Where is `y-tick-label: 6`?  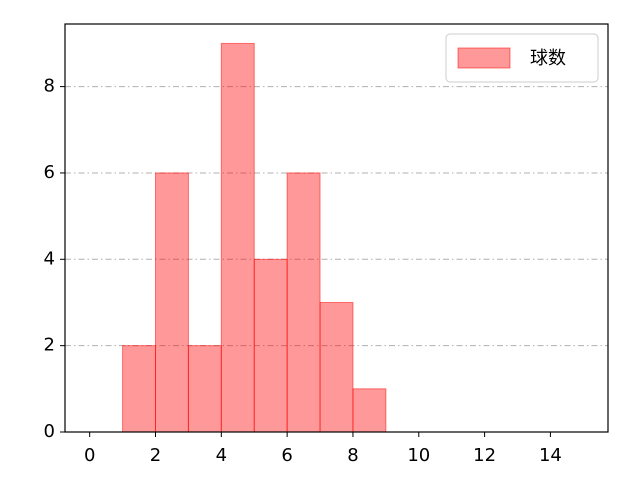 y-tick-label: 6 is located at coordinates (49, 172).